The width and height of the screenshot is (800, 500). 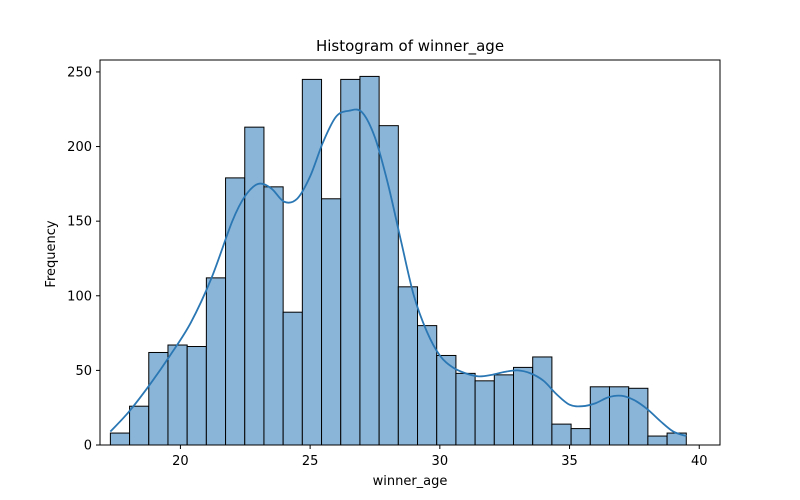 I want to click on y-tick-label: 150, so click(x=79, y=222).